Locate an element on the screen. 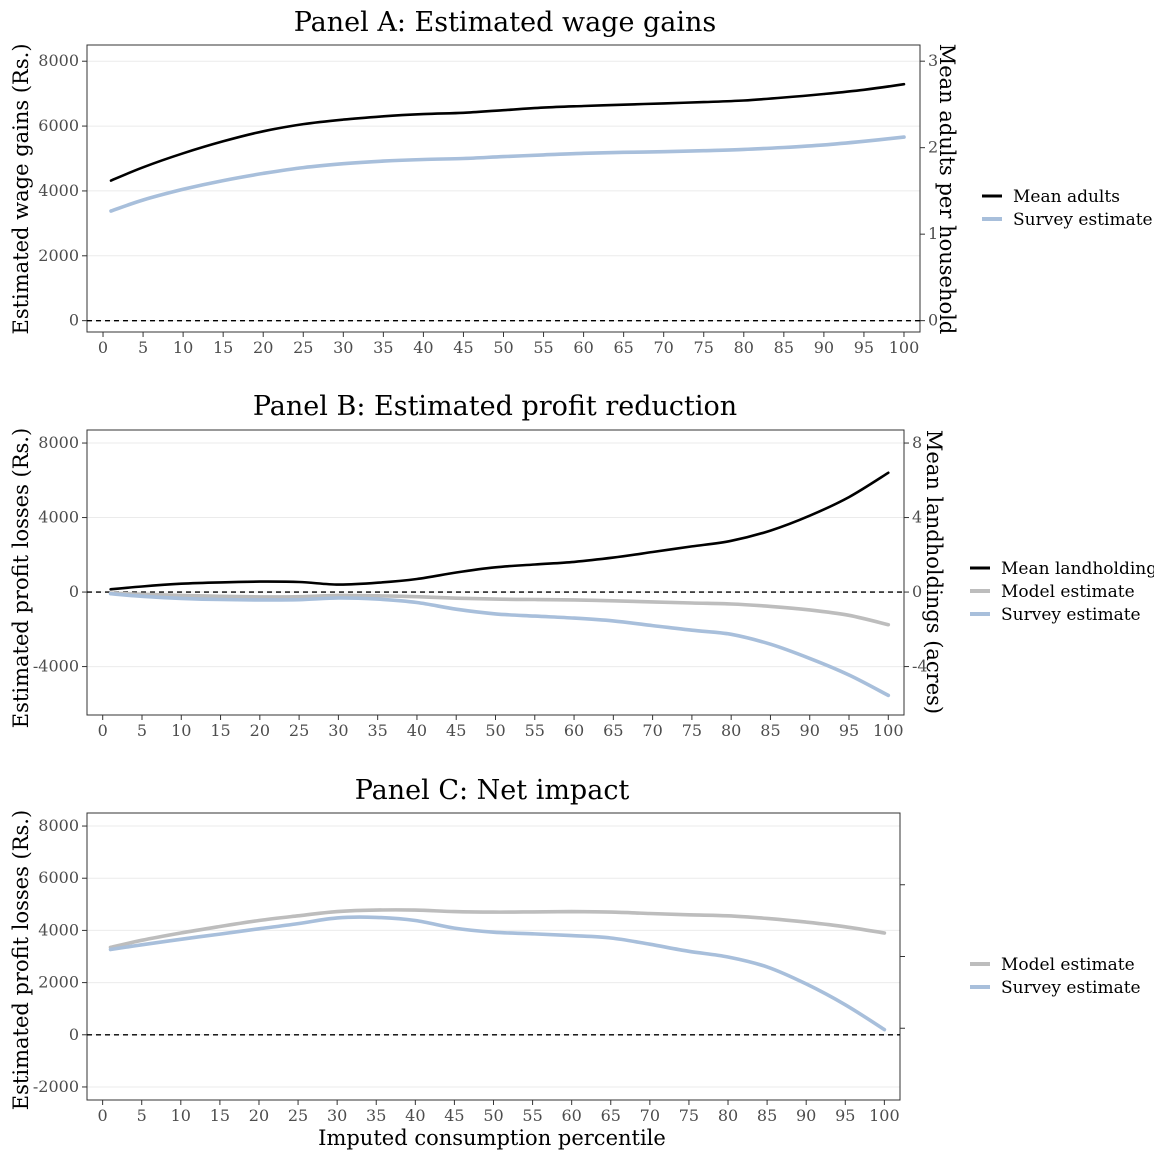  panel-b-x-tick-label: 5 is located at coordinates (142, 730).